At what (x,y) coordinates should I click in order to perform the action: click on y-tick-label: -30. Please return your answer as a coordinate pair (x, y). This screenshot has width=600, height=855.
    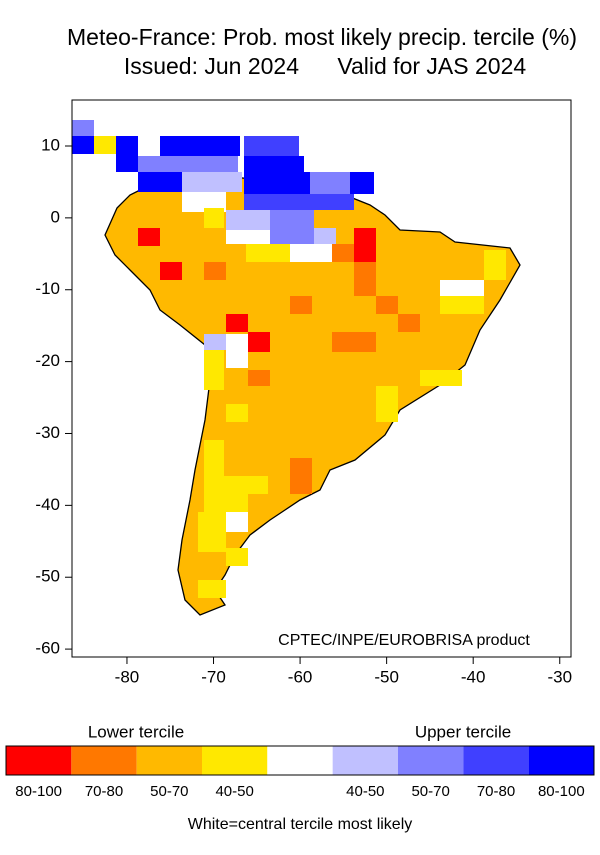
    Looking at the image, I should click on (47, 432).